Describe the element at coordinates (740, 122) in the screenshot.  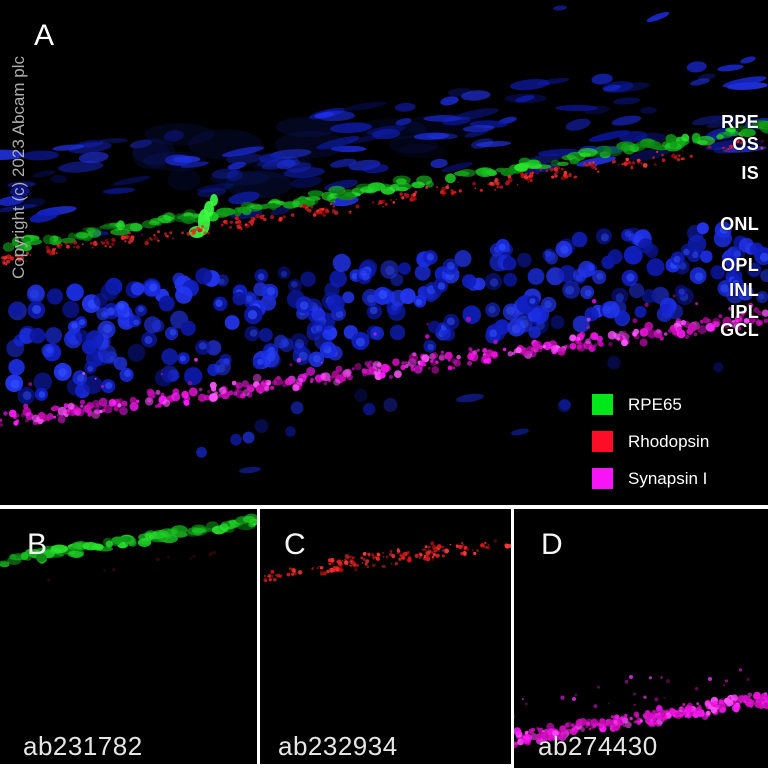
I see `layer-label-rpe: RPE` at that location.